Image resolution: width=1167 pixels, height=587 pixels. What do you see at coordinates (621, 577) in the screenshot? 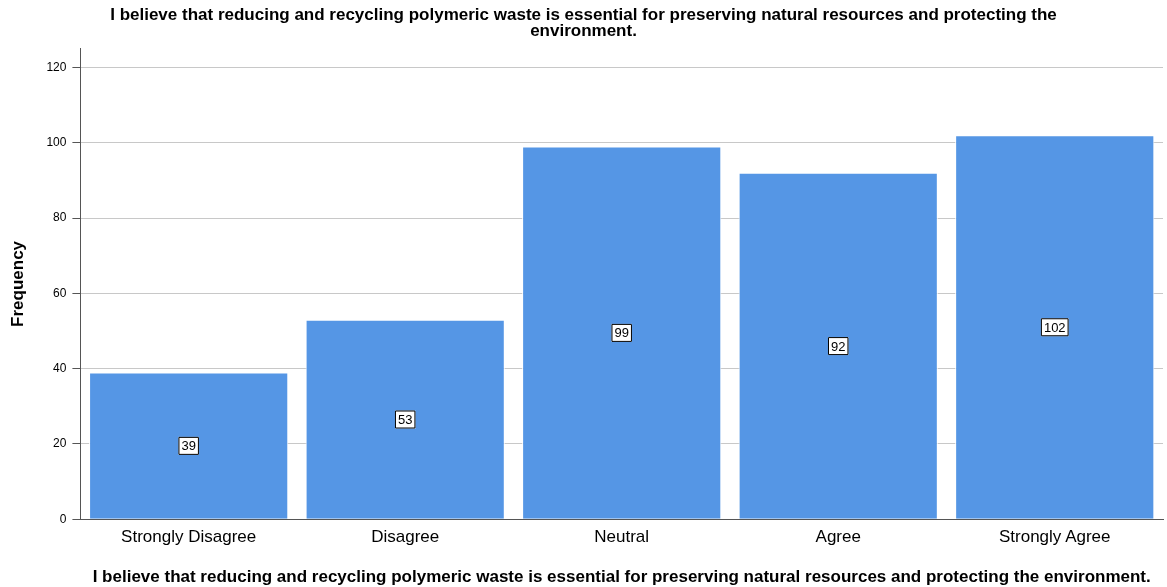
I see `x-axis-title: I believe that reducing and recycling polymeric waste is essential for preserving natural resources and protecting the environment.` at bounding box center [621, 577].